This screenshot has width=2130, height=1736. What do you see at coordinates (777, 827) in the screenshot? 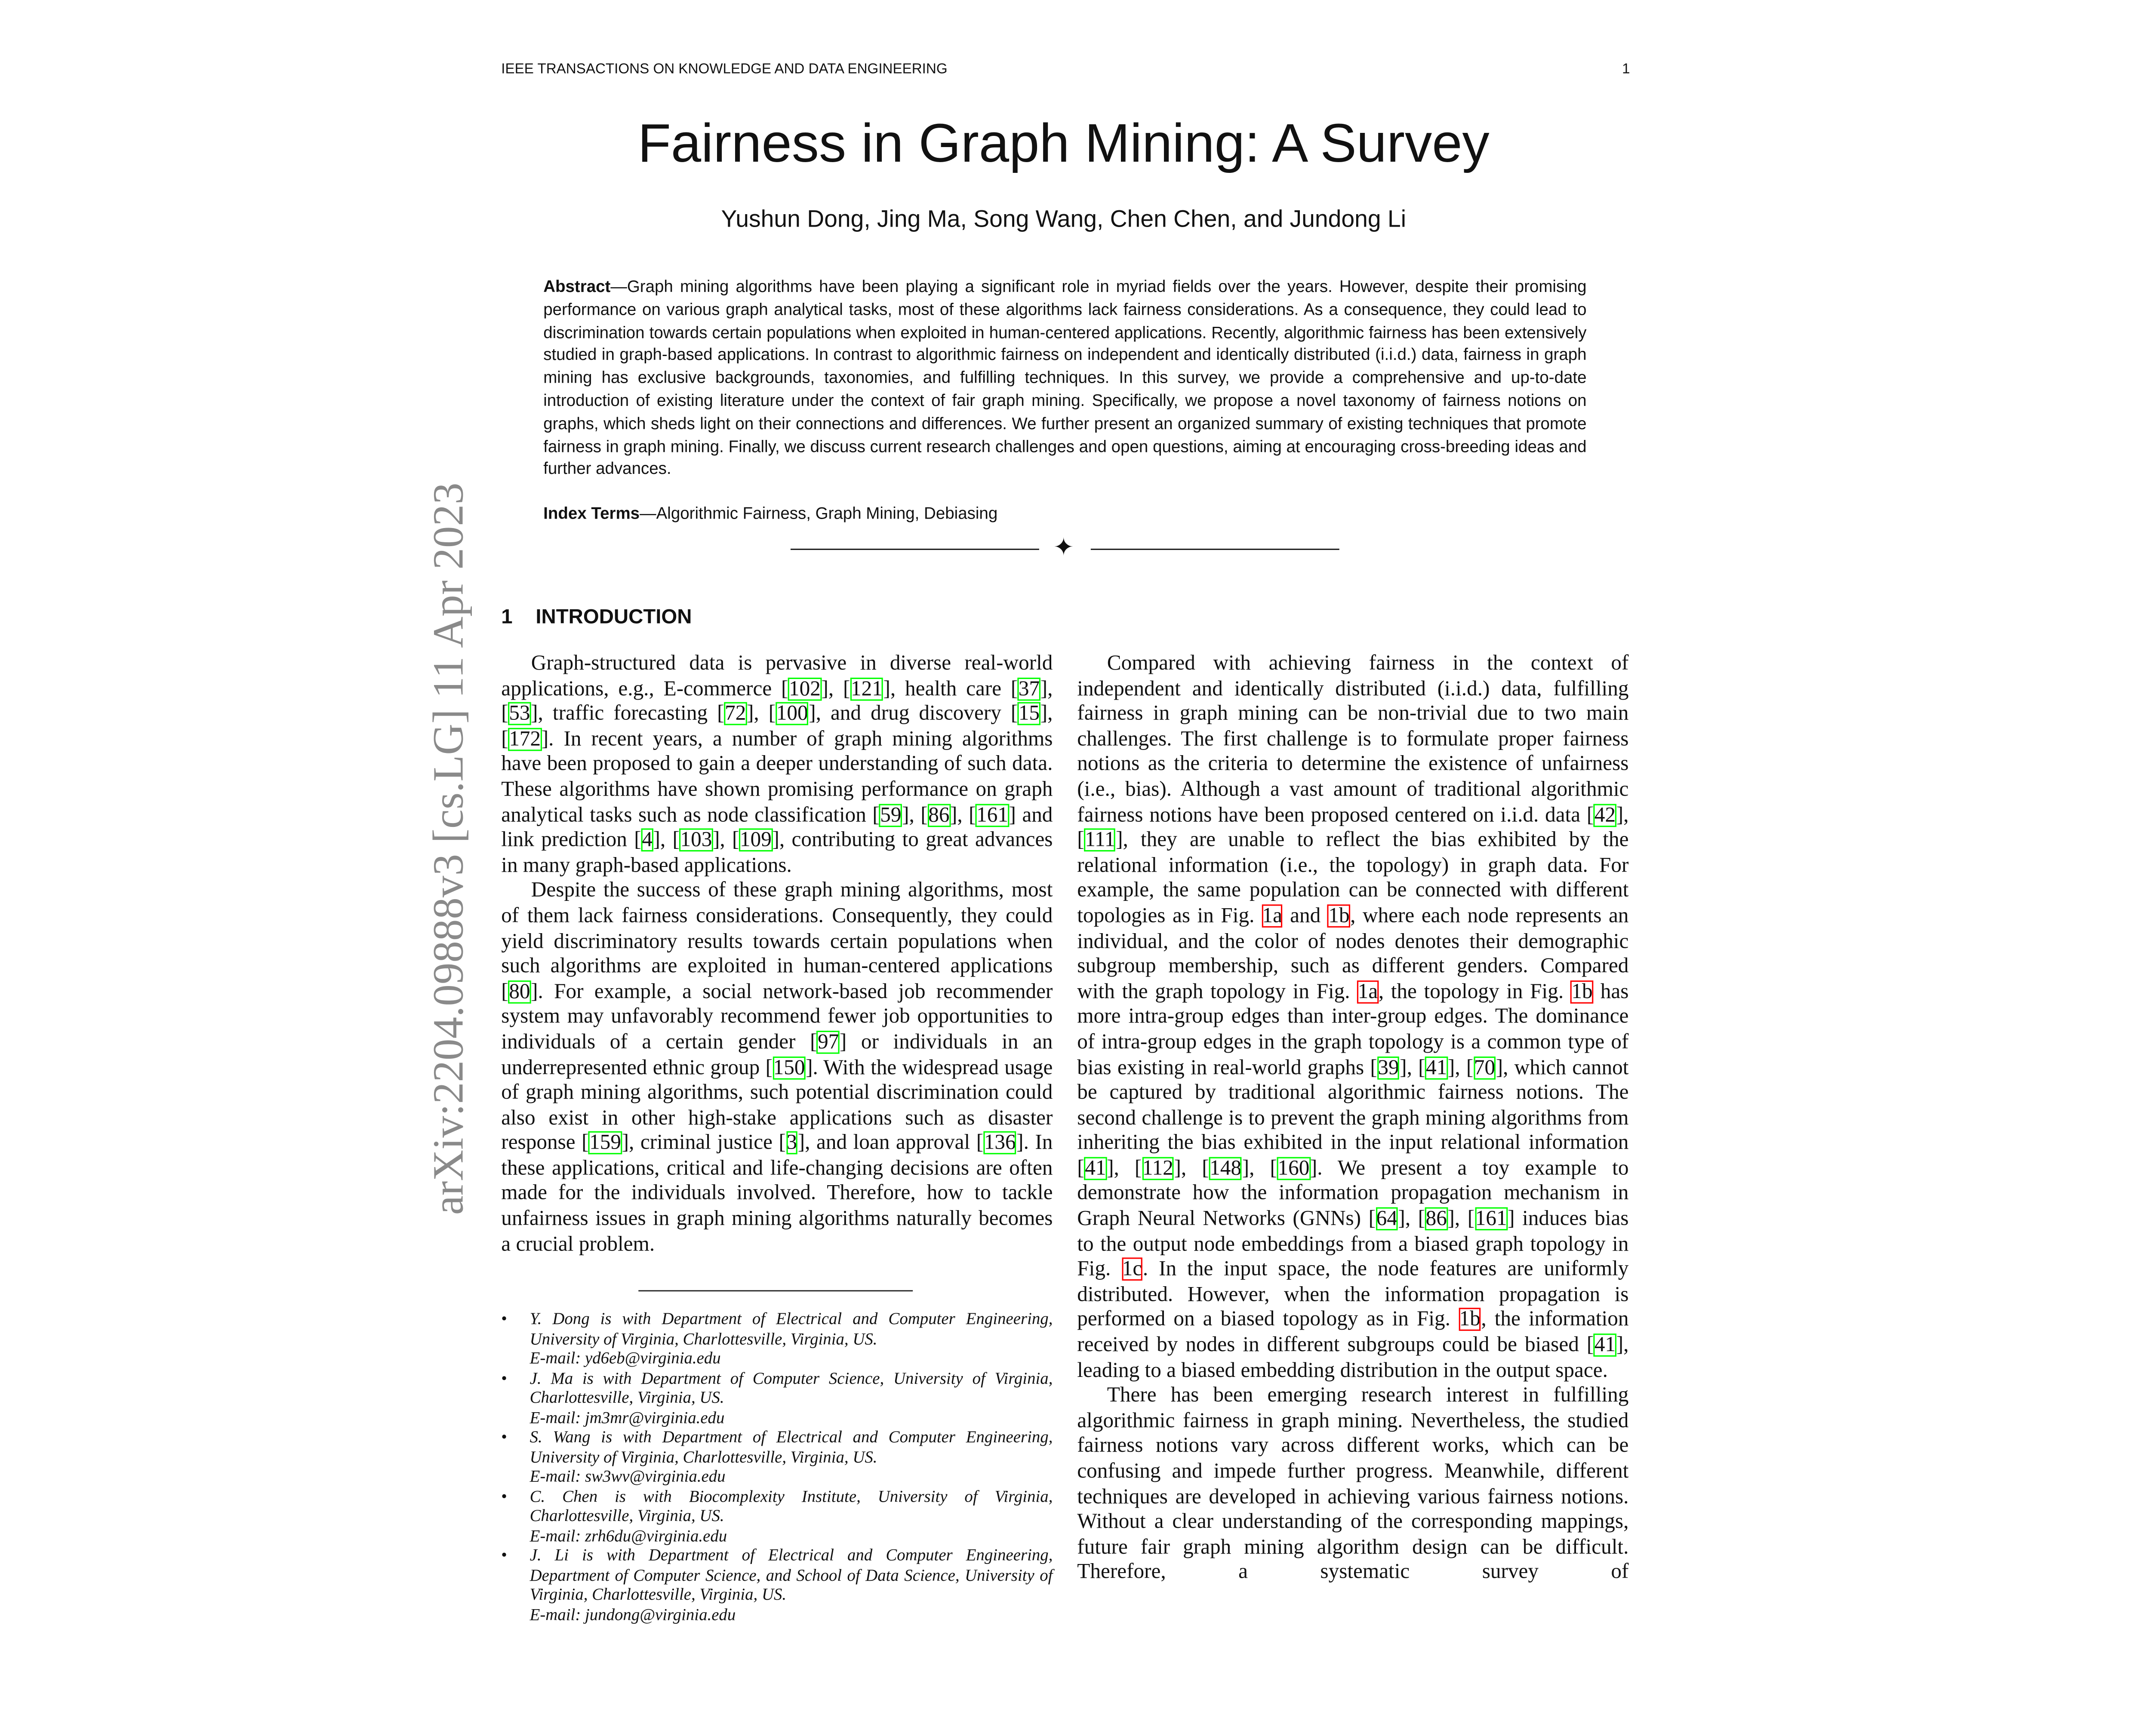
I see `text-run: ] and link prediction [` at bounding box center [777, 827].